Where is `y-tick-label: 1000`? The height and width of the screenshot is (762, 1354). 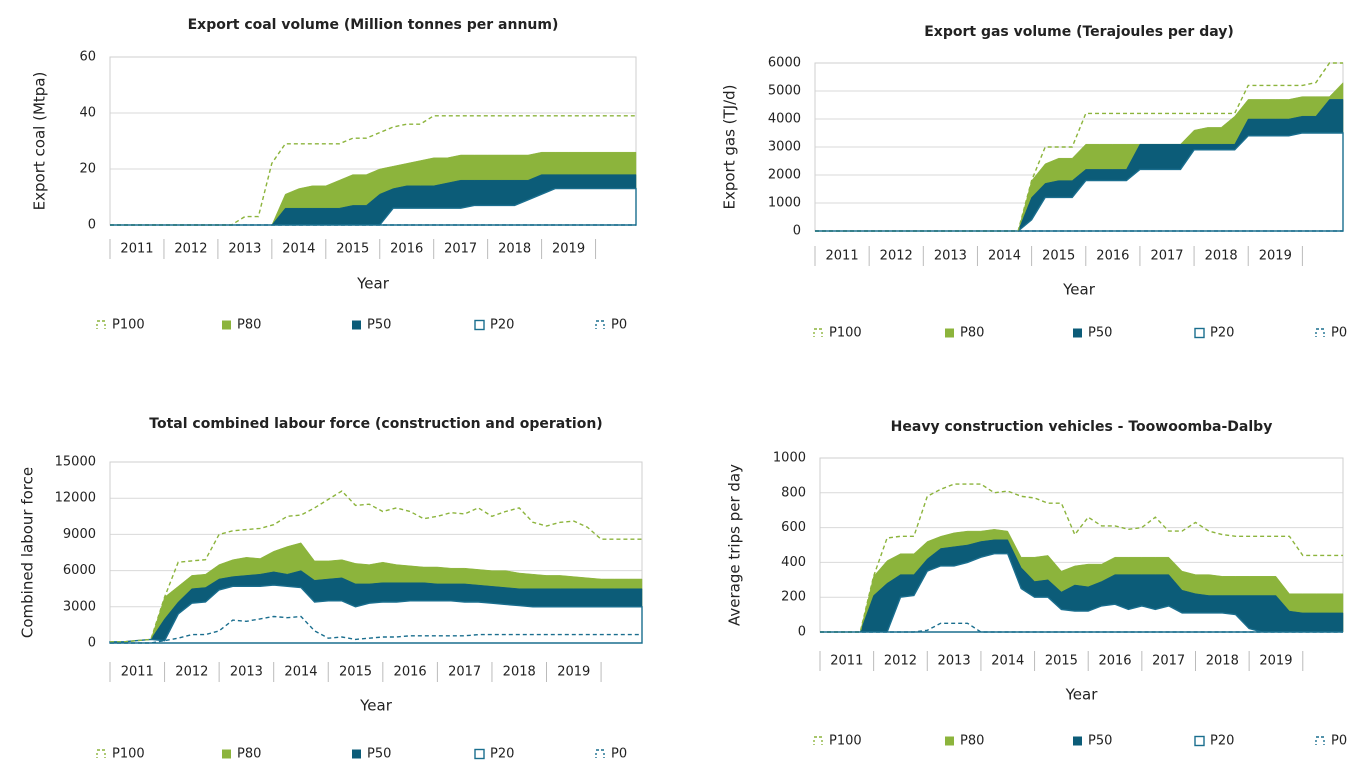 y-tick-label: 1000 is located at coordinates (789, 458).